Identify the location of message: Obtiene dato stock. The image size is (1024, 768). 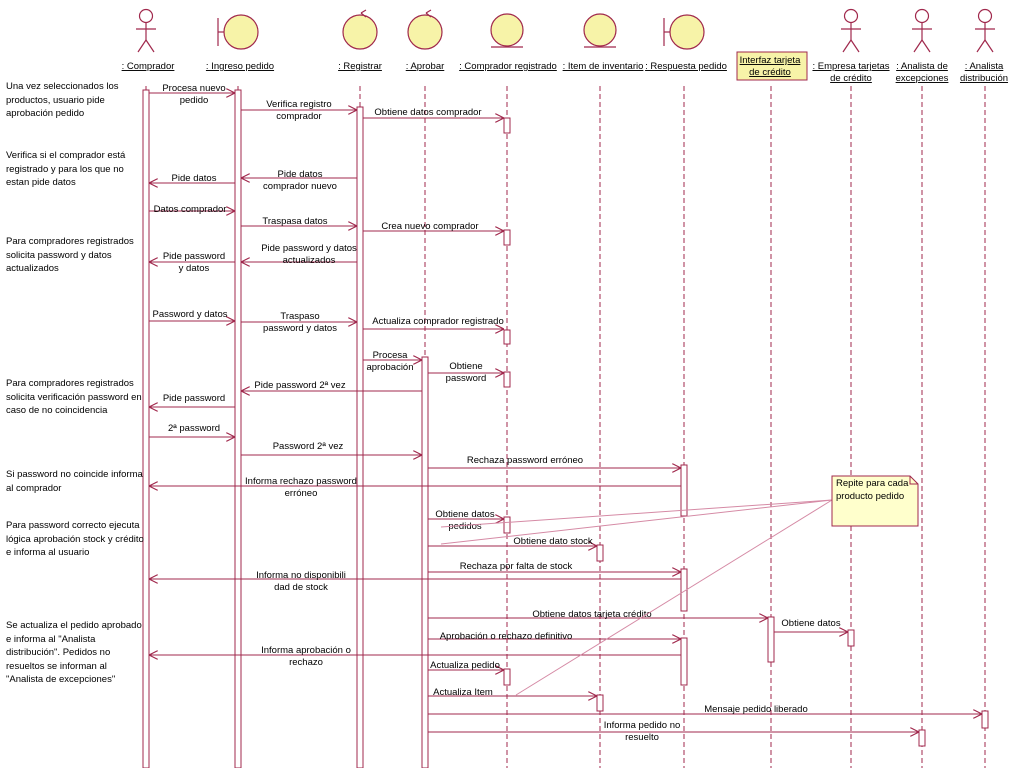
(512, 541).